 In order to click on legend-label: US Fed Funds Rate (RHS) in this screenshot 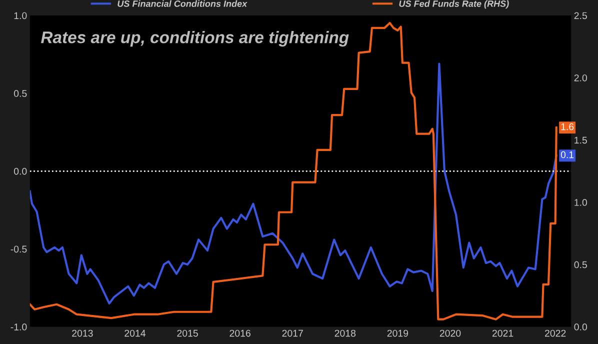, I will do `click(454, 4)`.